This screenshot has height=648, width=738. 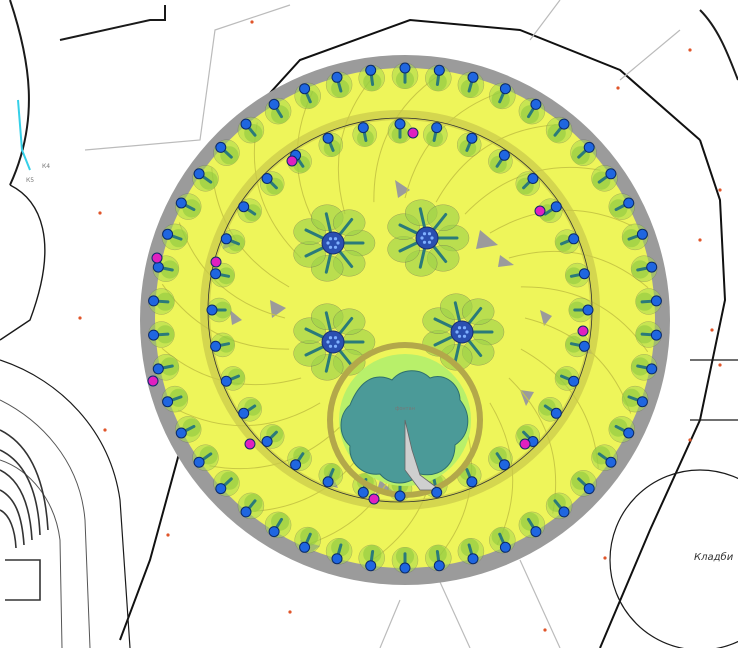 What do you see at coordinates (714, 390) in the screenshot?
I see `building-edge-right` at bounding box center [714, 390].